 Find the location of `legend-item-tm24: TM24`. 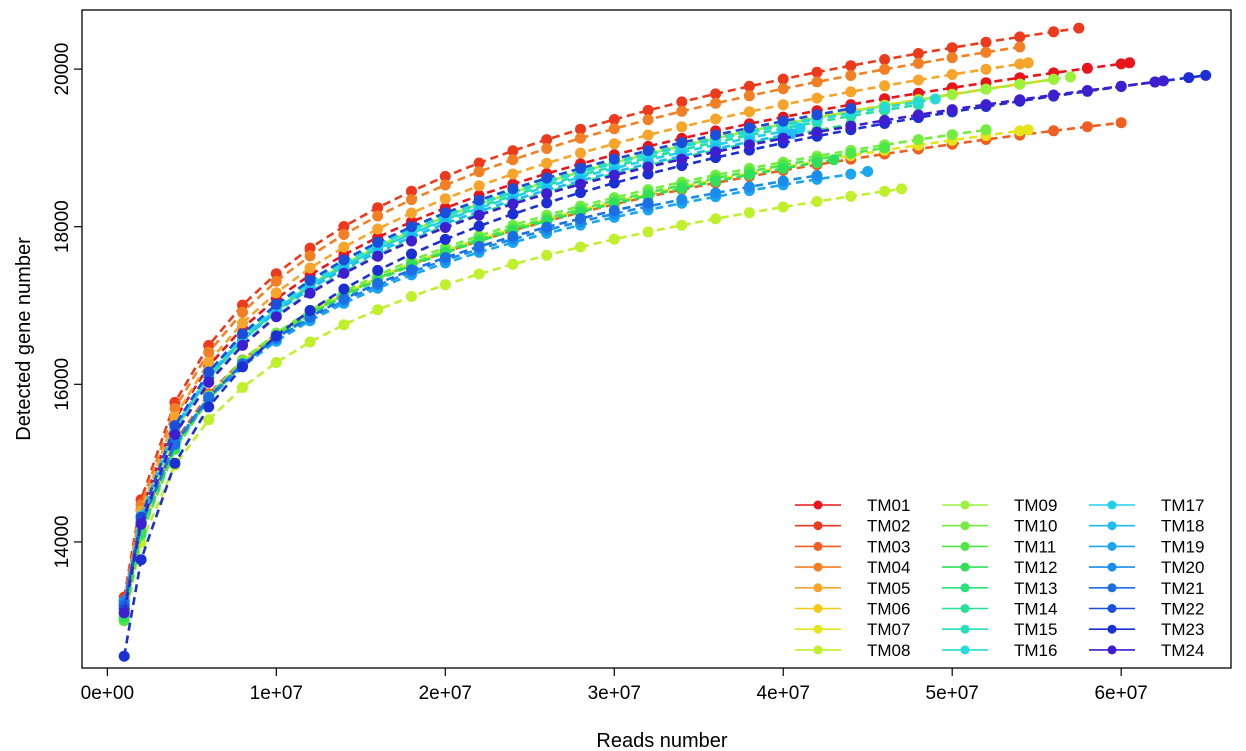

legend-item-tm24: TM24 is located at coordinates (1146, 650).